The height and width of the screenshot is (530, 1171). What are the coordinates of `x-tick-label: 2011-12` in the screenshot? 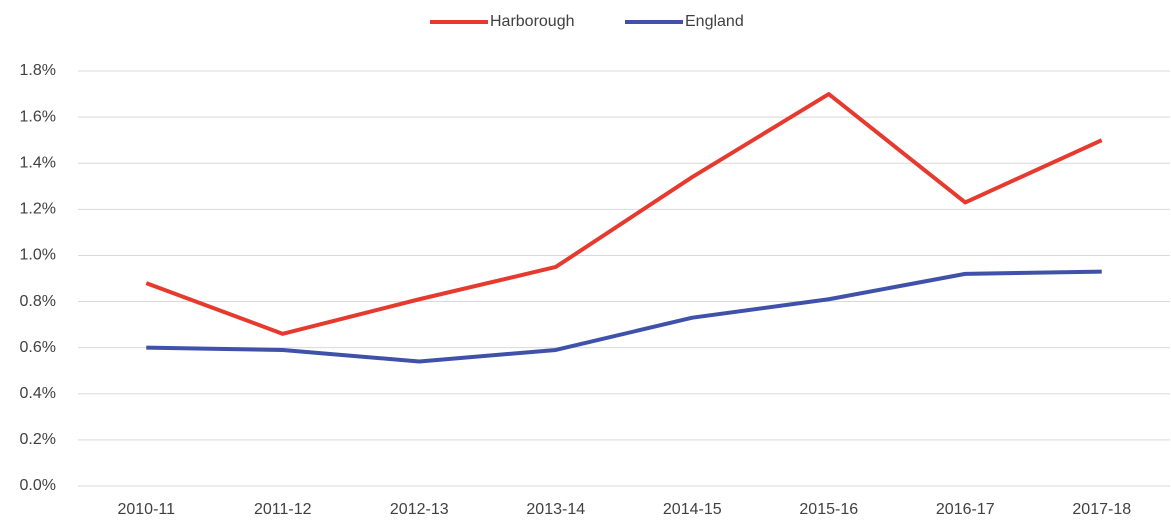 It's located at (283, 509).